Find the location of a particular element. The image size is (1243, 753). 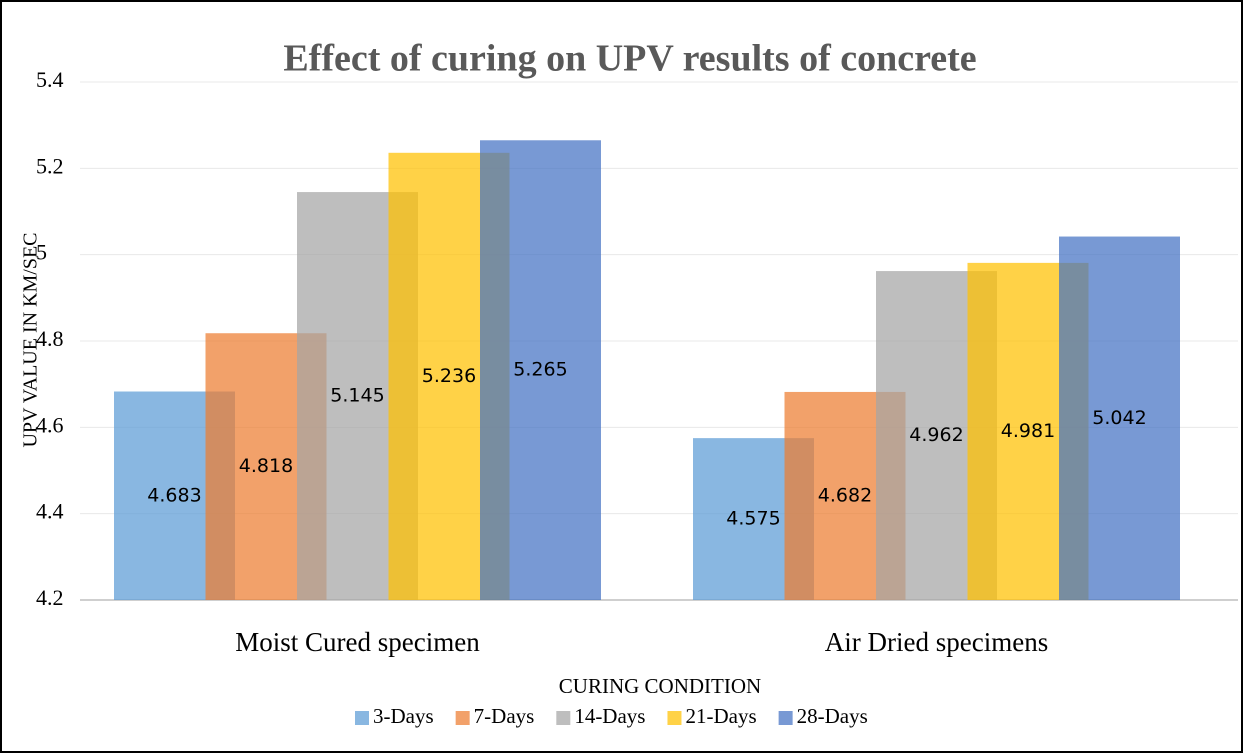

y-tick-label: 5.4 is located at coordinates (50, 79).